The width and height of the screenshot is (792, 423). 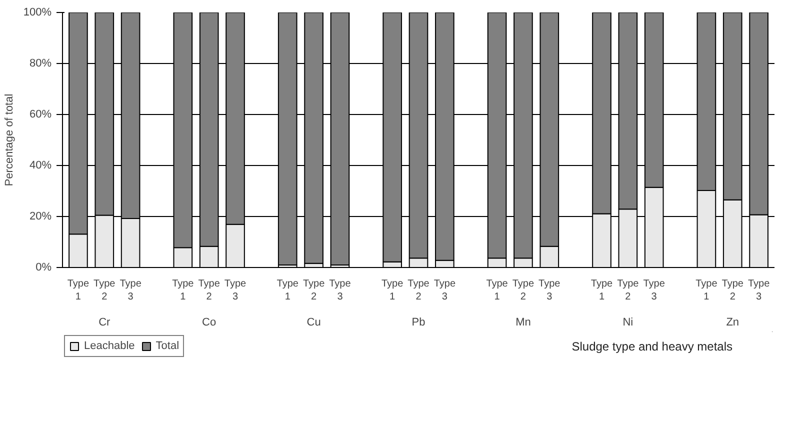 What do you see at coordinates (44, 268) in the screenshot?
I see `y-tick-label: 0%` at bounding box center [44, 268].